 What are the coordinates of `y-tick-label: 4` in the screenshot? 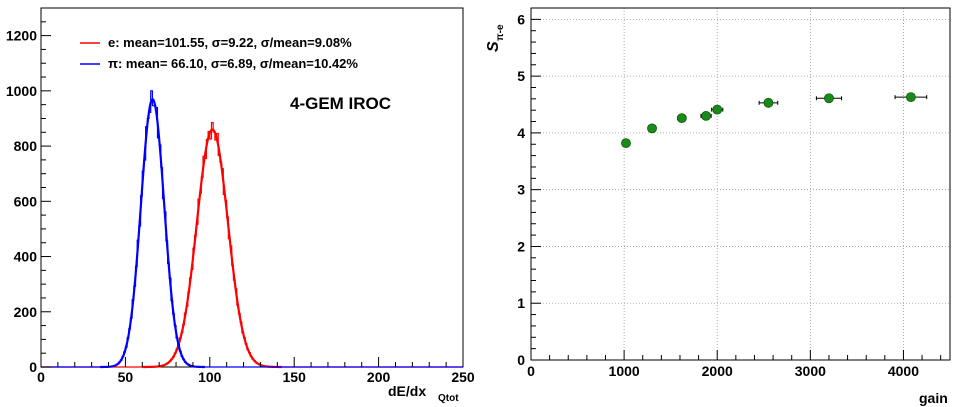 It's located at (521, 133).